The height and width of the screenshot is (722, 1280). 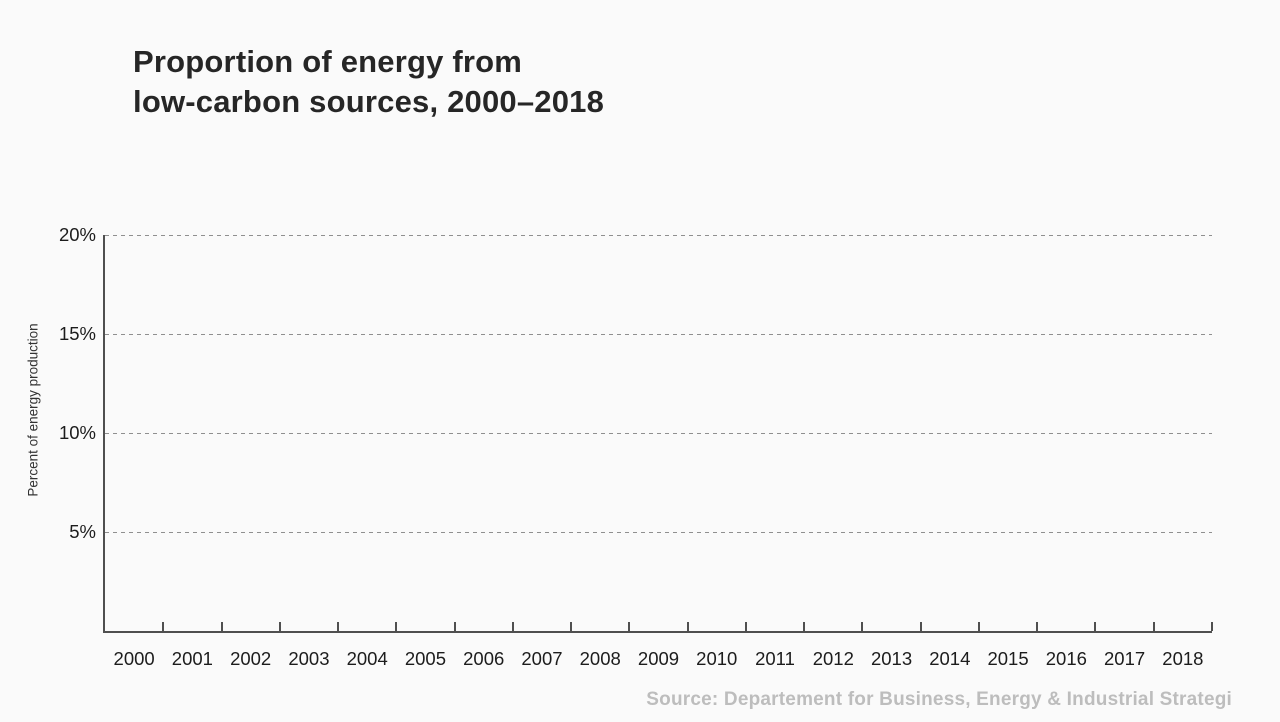 I want to click on x-tick-label: 2011, so click(x=775, y=658).